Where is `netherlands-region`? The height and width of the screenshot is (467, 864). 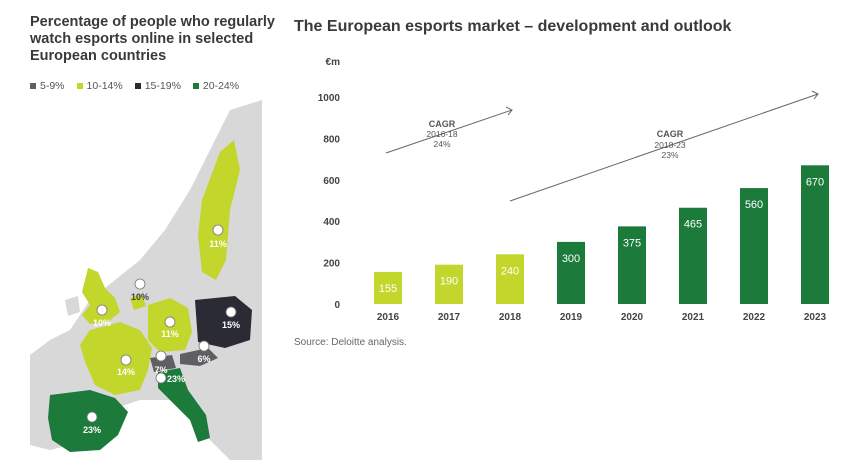
netherlands-region is located at coordinates (138, 302).